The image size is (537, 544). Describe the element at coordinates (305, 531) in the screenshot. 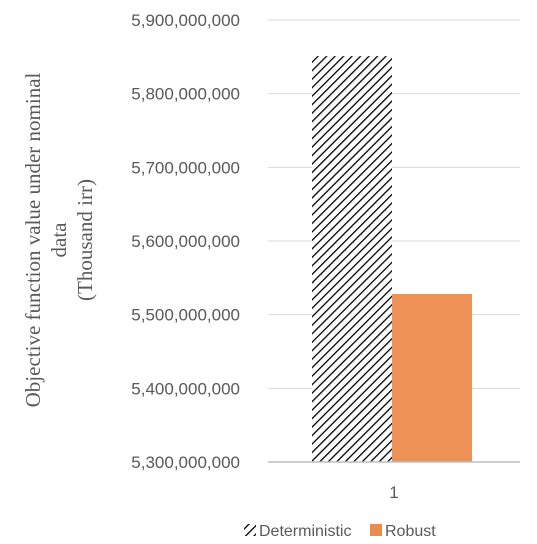

I see `legend-label-deterministic: Deterministic` at that location.